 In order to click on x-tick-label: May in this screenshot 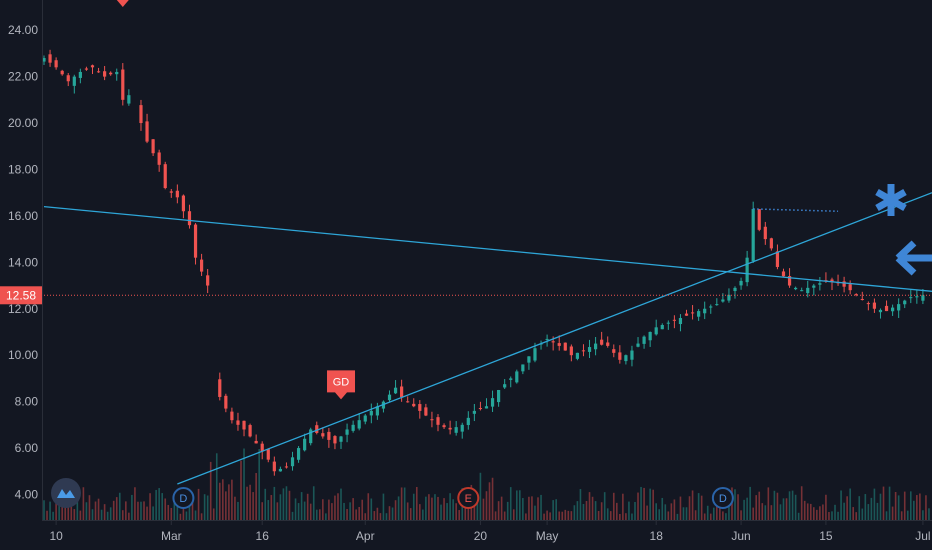, I will do `click(547, 536)`.